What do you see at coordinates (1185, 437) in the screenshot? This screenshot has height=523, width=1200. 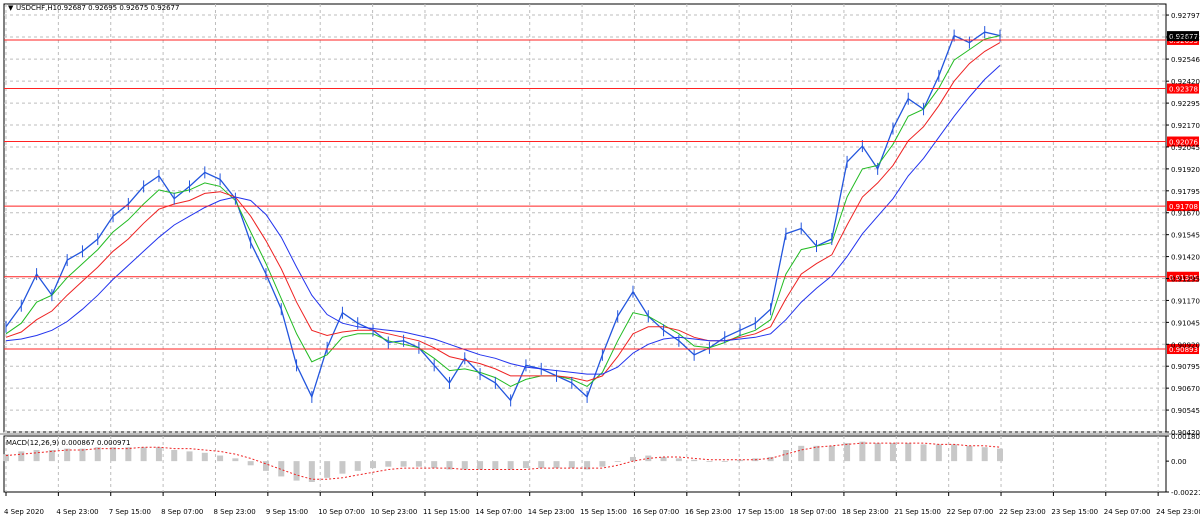 I see `macd-y-tick-label: 0.001807` at bounding box center [1185, 437].